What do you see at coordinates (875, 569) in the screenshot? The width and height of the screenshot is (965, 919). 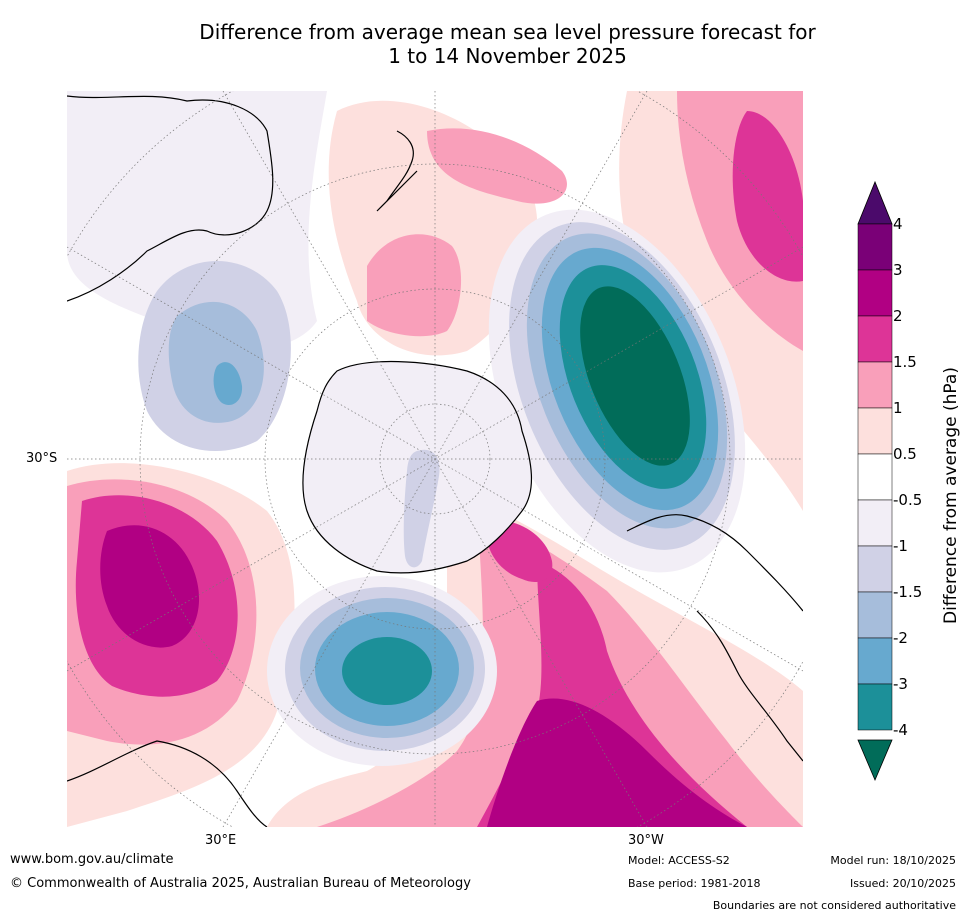 I see `colorbar-swatch-m1.5-m1` at bounding box center [875, 569].